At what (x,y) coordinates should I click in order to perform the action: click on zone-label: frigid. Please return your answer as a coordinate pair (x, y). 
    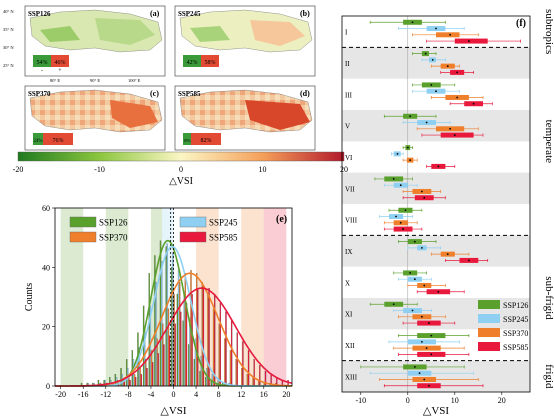
    Looking at the image, I should click on (548, 376).